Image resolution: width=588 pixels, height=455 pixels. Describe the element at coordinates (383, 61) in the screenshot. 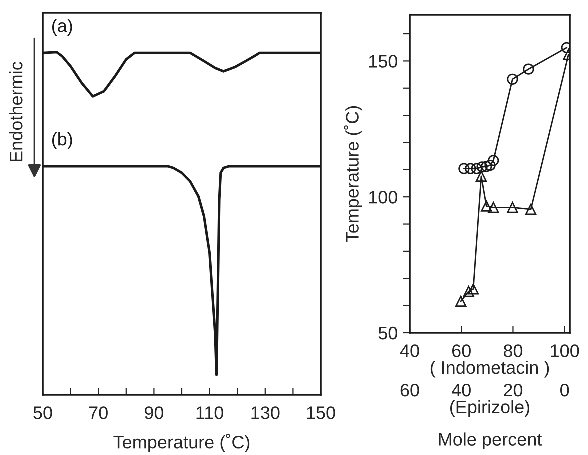

I see `y-tick-label: 150` at that location.